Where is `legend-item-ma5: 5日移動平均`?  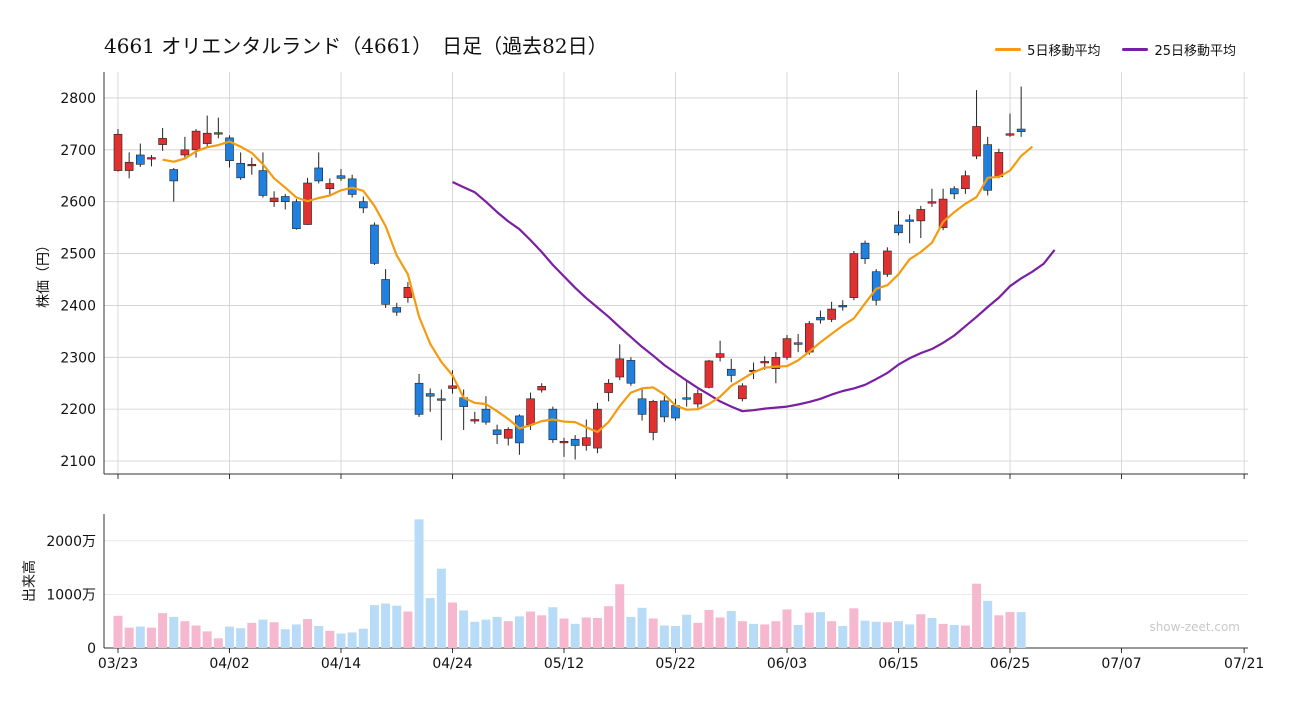 legend-item-ma5: 5日移動平均 is located at coordinates (1047, 49).